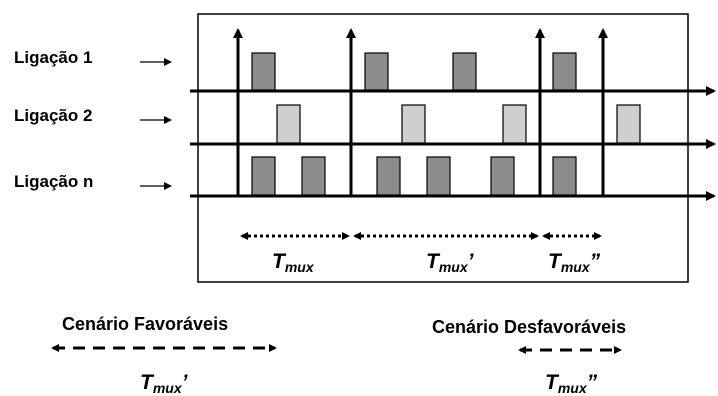 This screenshot has width=718, height=396. I want to click on link-label-n: Ligação n, so click(93, 181).